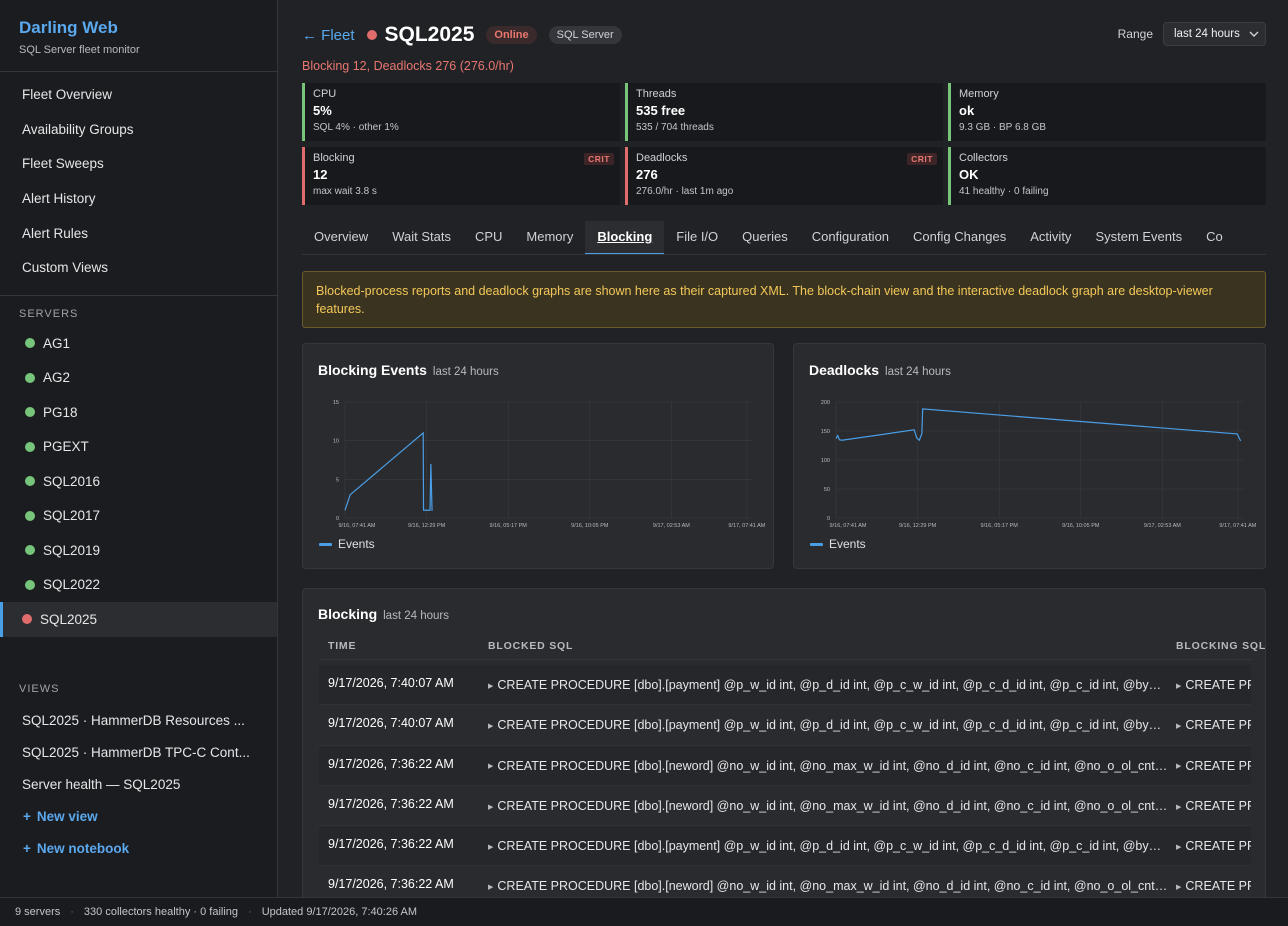 This screenshot has height=926, width=1288. What do you see at coordinates (765, 236) in the screenshot?
I see `tab-queries: Queries` at bounding box center [765, 236].